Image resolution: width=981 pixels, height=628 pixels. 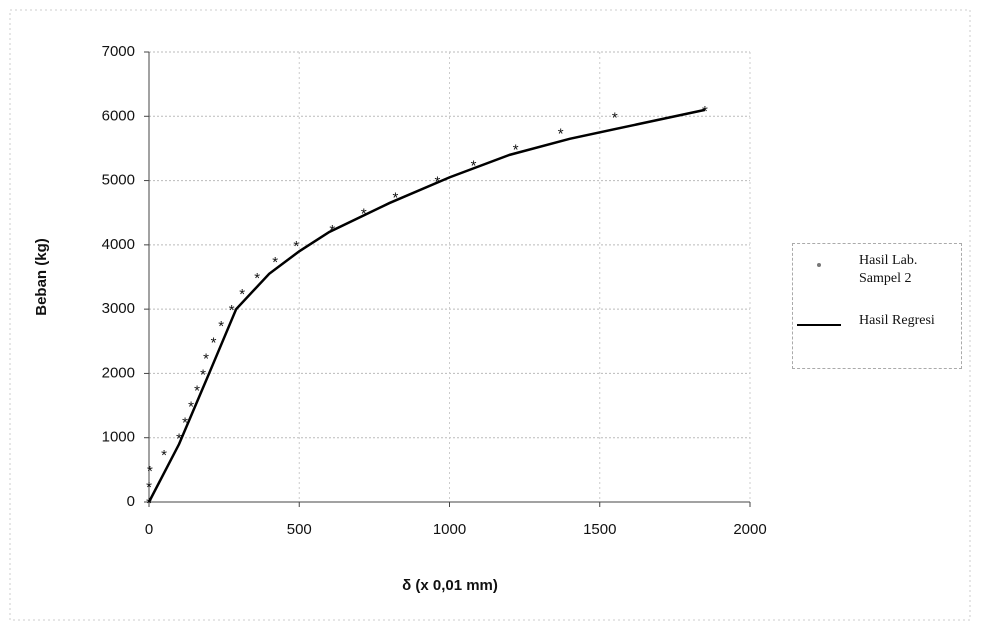 I want to click on y-tick-label: 2000, so click(x=118, y=372).